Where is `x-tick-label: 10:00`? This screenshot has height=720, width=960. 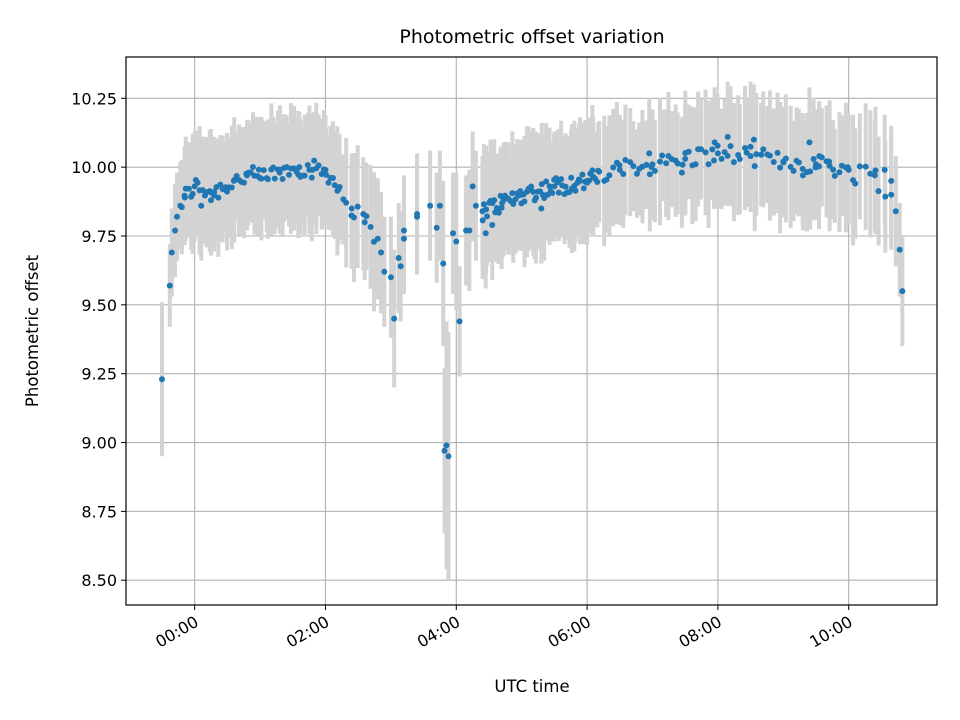
x-tick-label: 10:00 is located at coordinates (830, 632).